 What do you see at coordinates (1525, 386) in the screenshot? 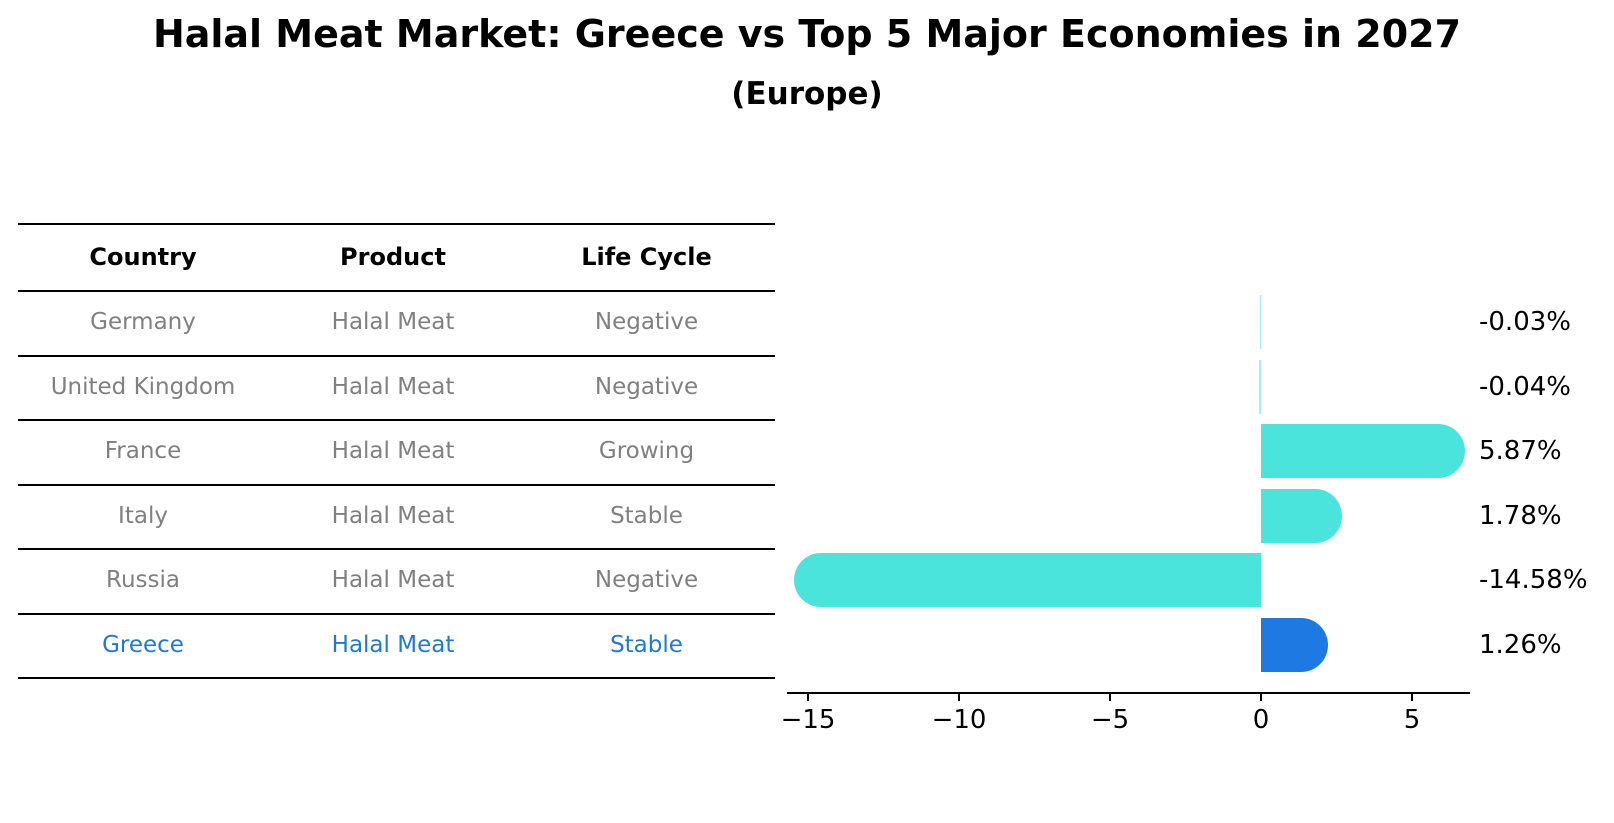
I see `bar-value-label: -0.04%` at bounding box center [1525, 386].